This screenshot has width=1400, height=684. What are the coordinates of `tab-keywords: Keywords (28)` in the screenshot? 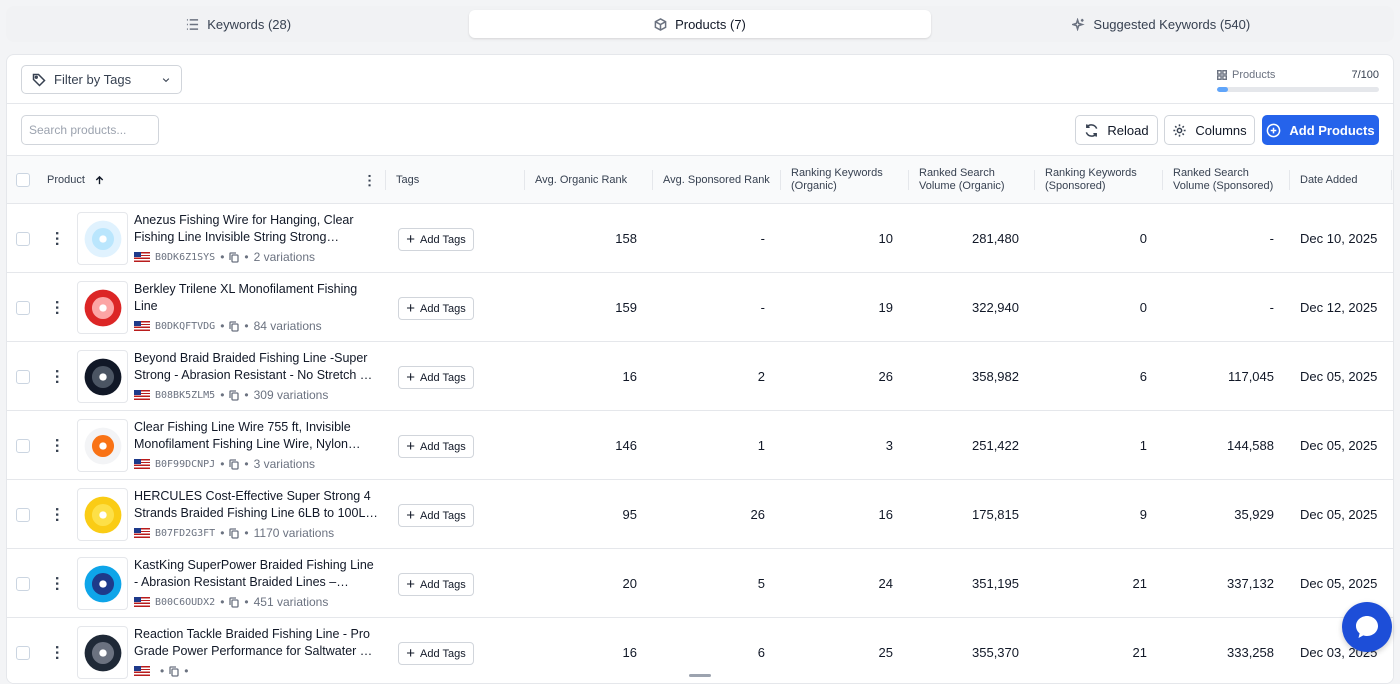 It's located at (238, 24).